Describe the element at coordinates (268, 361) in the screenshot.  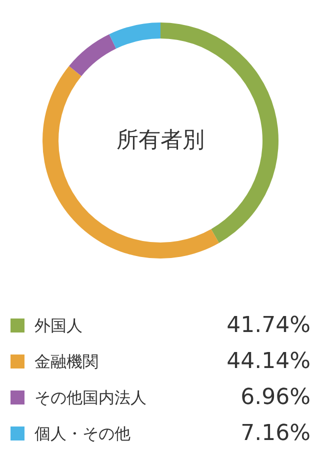
I see `data-label: 44.14%` at that location.